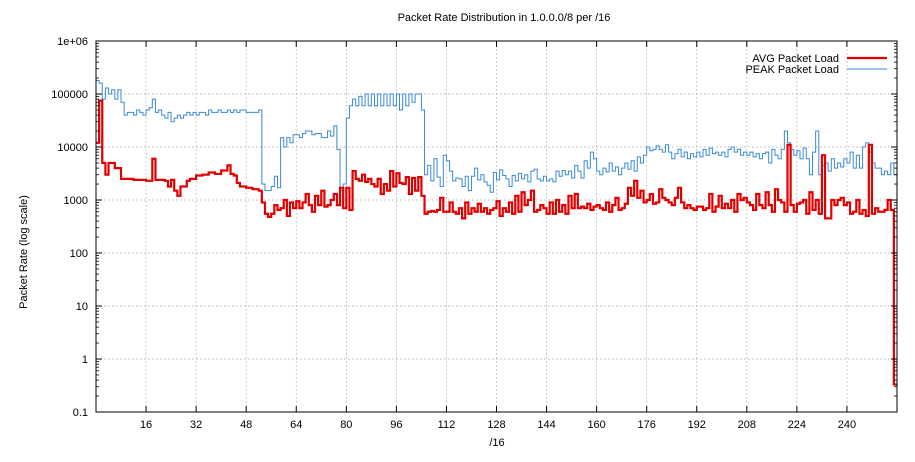 The height and width of the screenshot is (462, 915). Describe the element at coordinates (795, 59) in the screenshot. I see `legend-label: AVG Packet Load` at that location.